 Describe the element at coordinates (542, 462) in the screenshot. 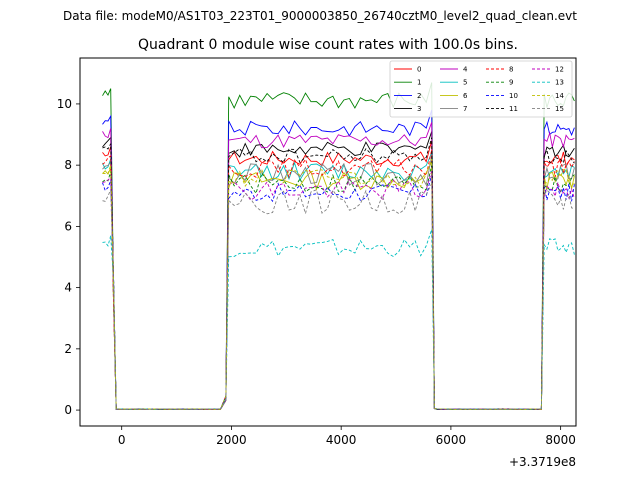

I see `x-offset-label: +3.3719e8` at that location.